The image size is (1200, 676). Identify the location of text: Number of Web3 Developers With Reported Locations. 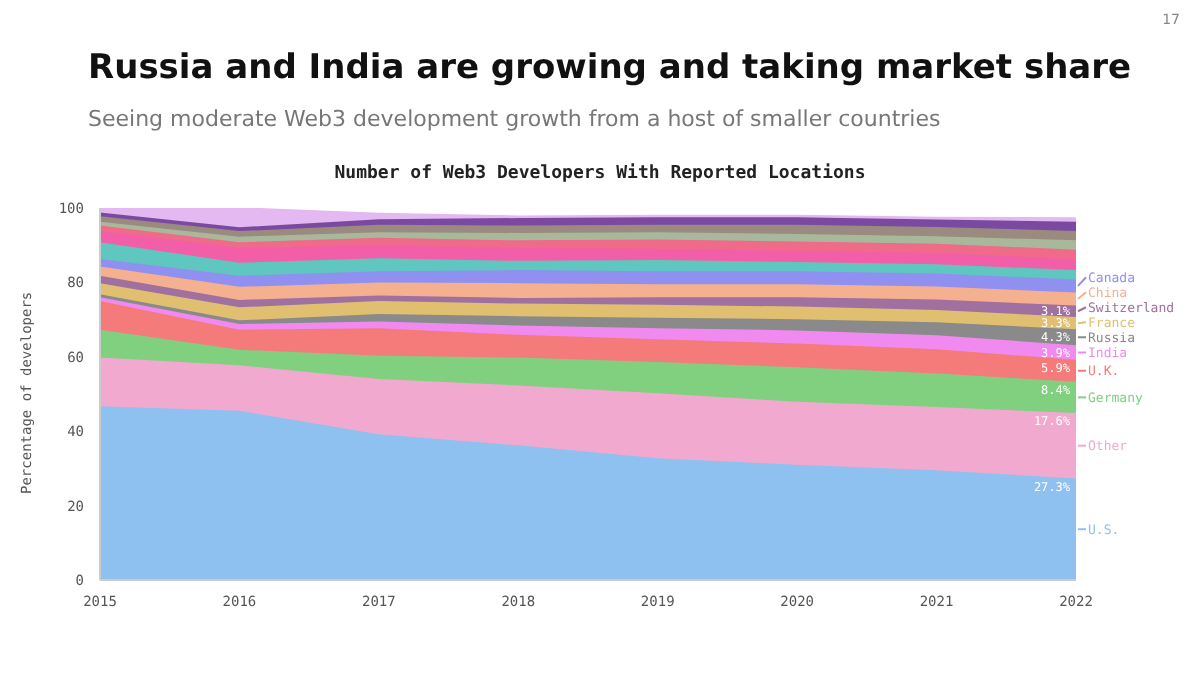
(600, 174).